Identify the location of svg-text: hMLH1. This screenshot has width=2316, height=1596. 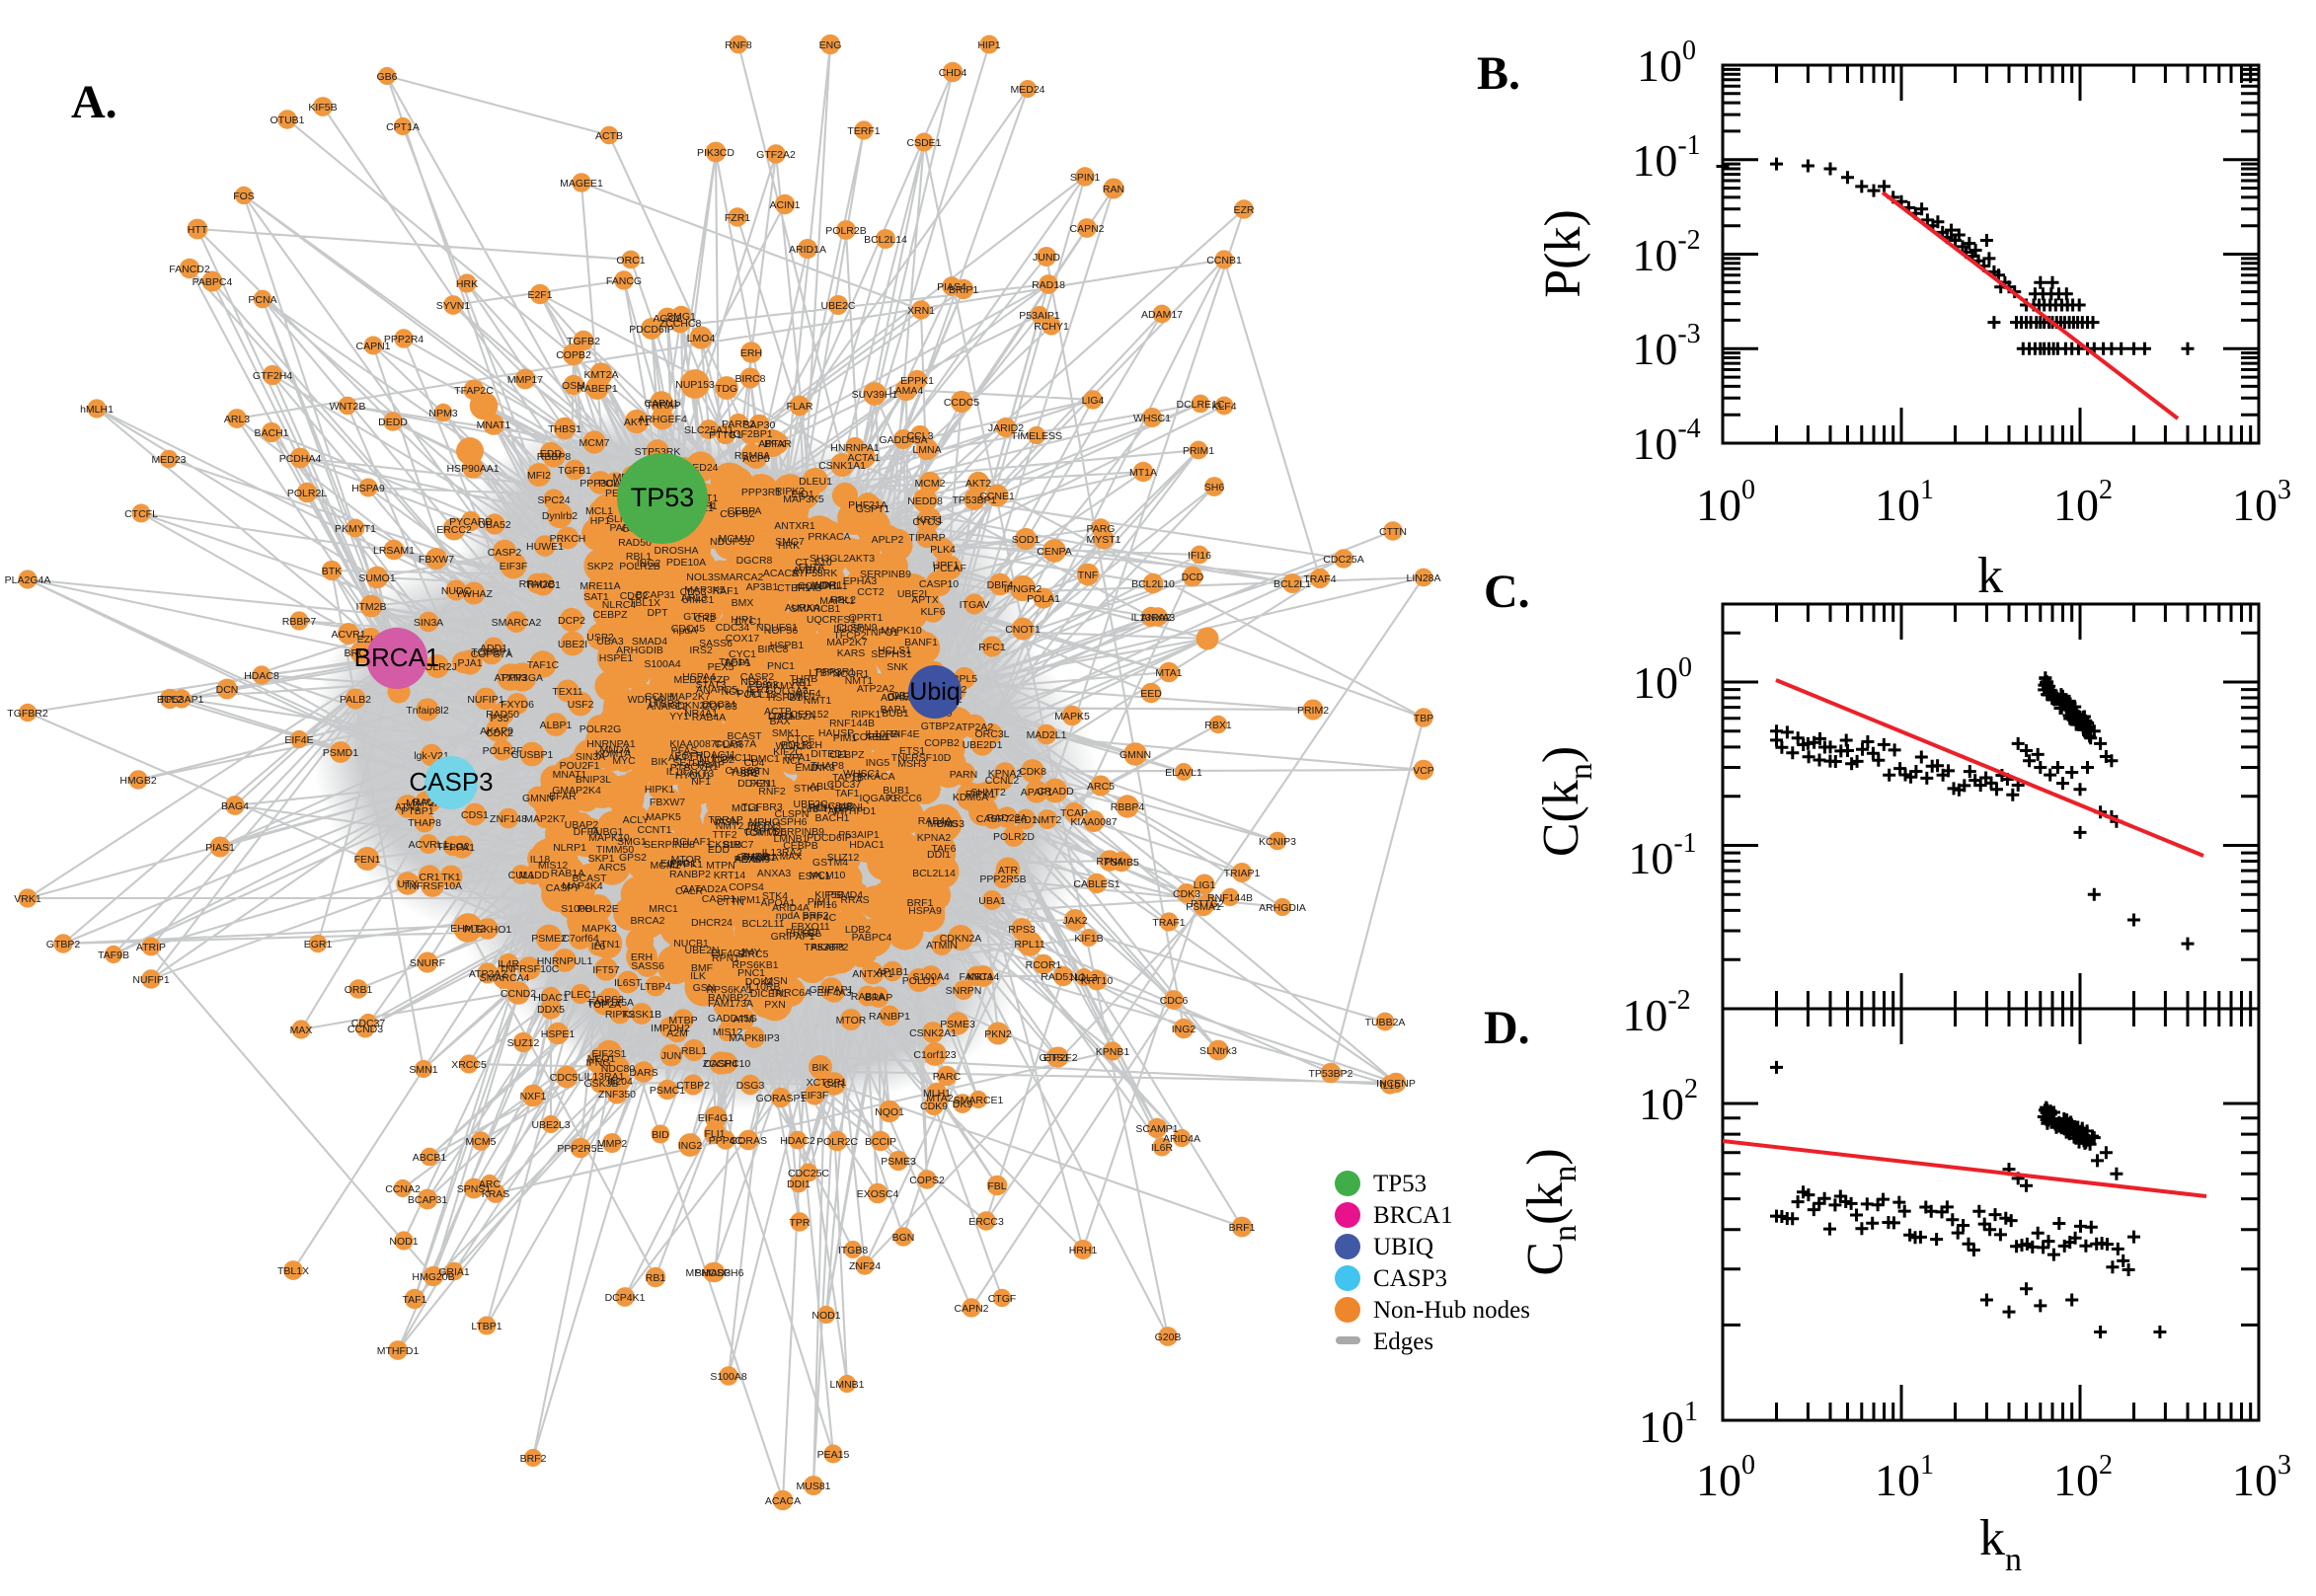
(97, 410).